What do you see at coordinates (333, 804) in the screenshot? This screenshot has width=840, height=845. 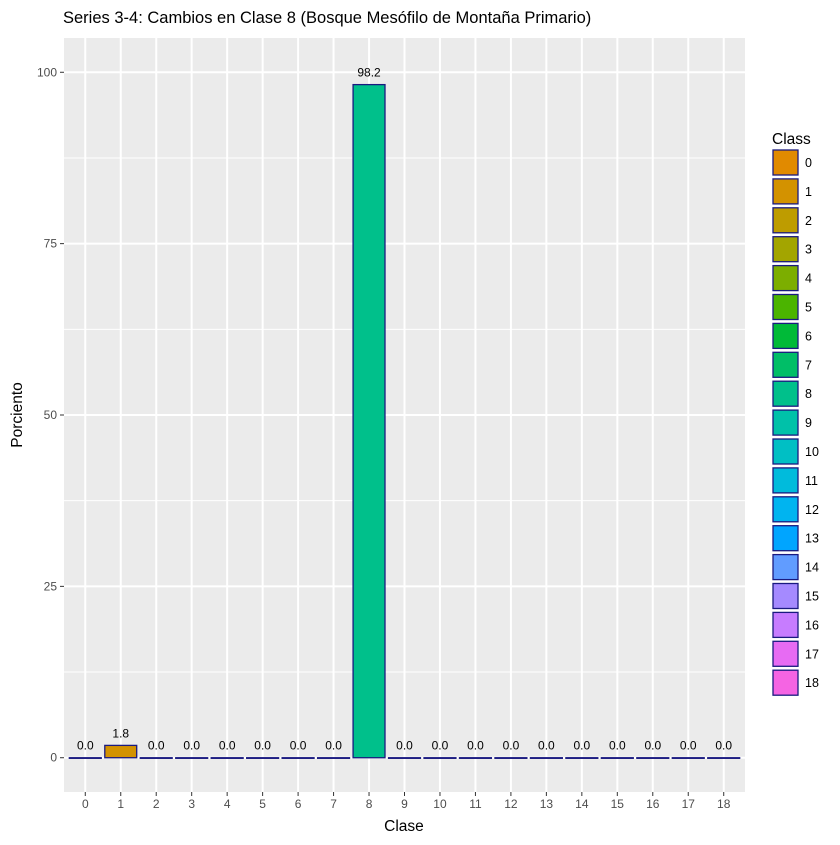 I see `x-tick-label: 7` at bounding box center [333, 804].